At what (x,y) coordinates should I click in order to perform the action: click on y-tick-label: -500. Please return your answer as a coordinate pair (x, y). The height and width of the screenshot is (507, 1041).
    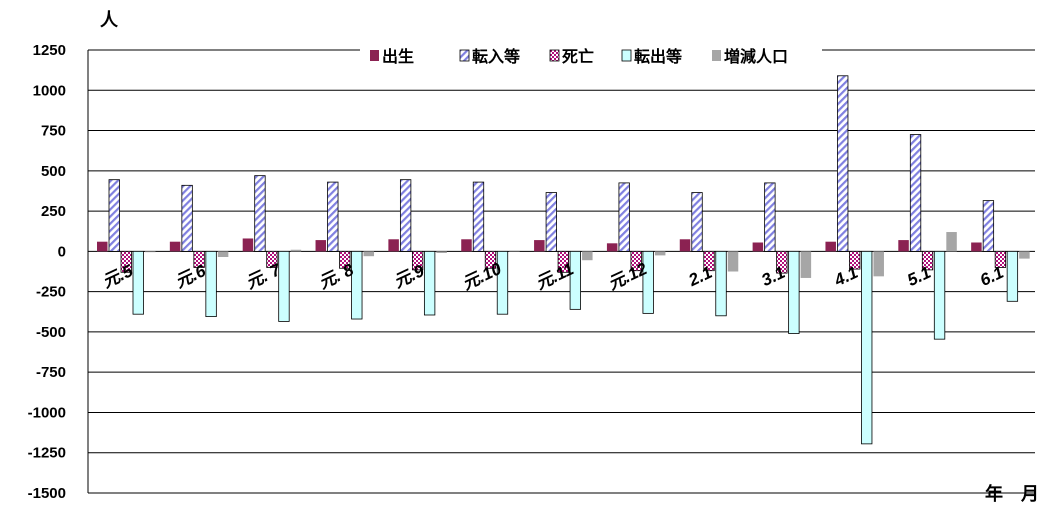
    Looking at the image, I should click on (51, 332).